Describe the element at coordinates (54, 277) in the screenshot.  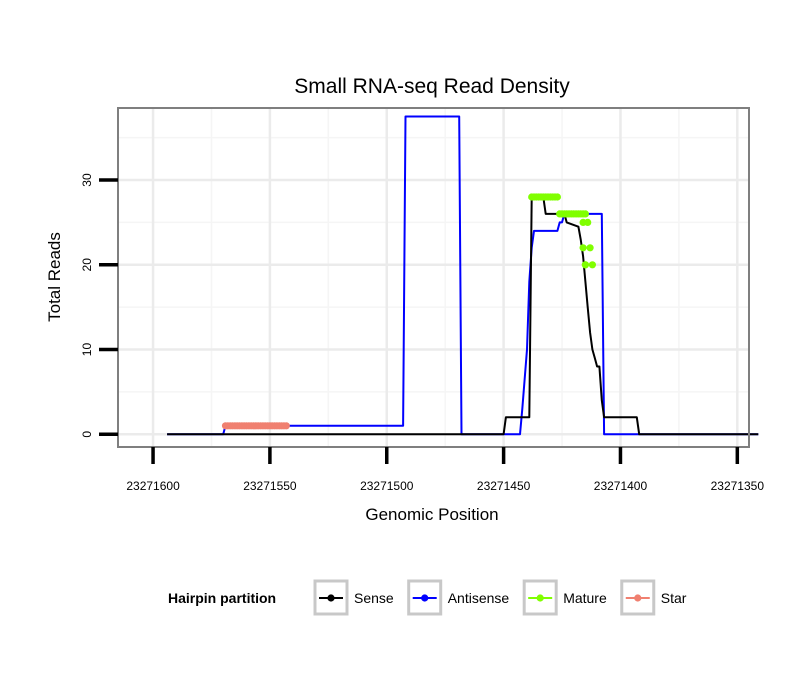
I see `y-axis-title: Total Reads` at that location.